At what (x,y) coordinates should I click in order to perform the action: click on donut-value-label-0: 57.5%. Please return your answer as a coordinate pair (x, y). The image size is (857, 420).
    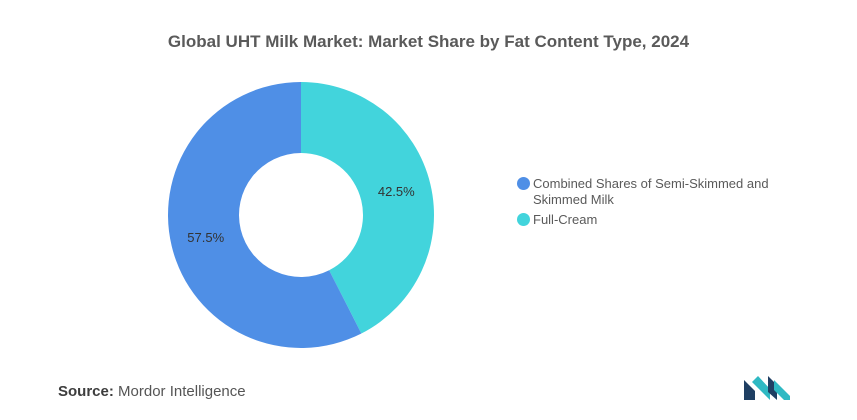
    Looking at the image, I should click on (205, 237).